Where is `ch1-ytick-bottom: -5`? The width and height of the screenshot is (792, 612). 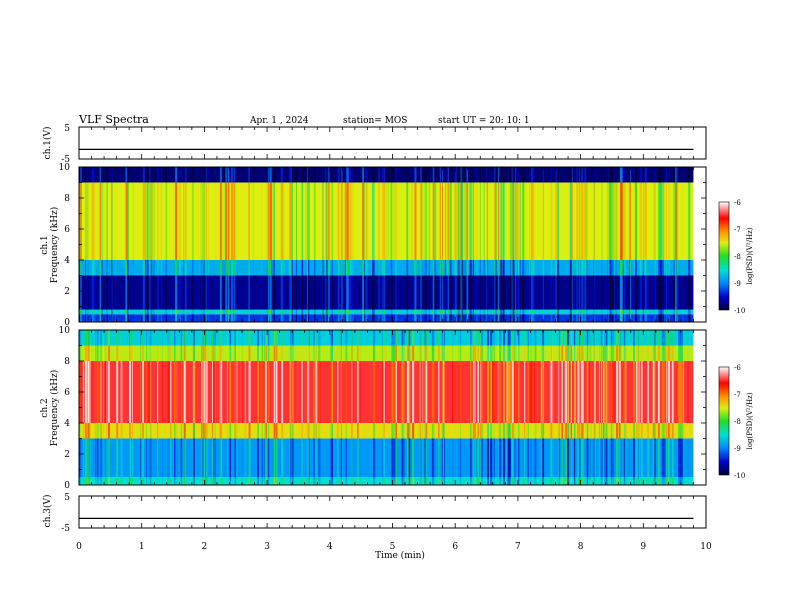 ch1-ytick-bottom: -5 is located at coordinates (65, 160).